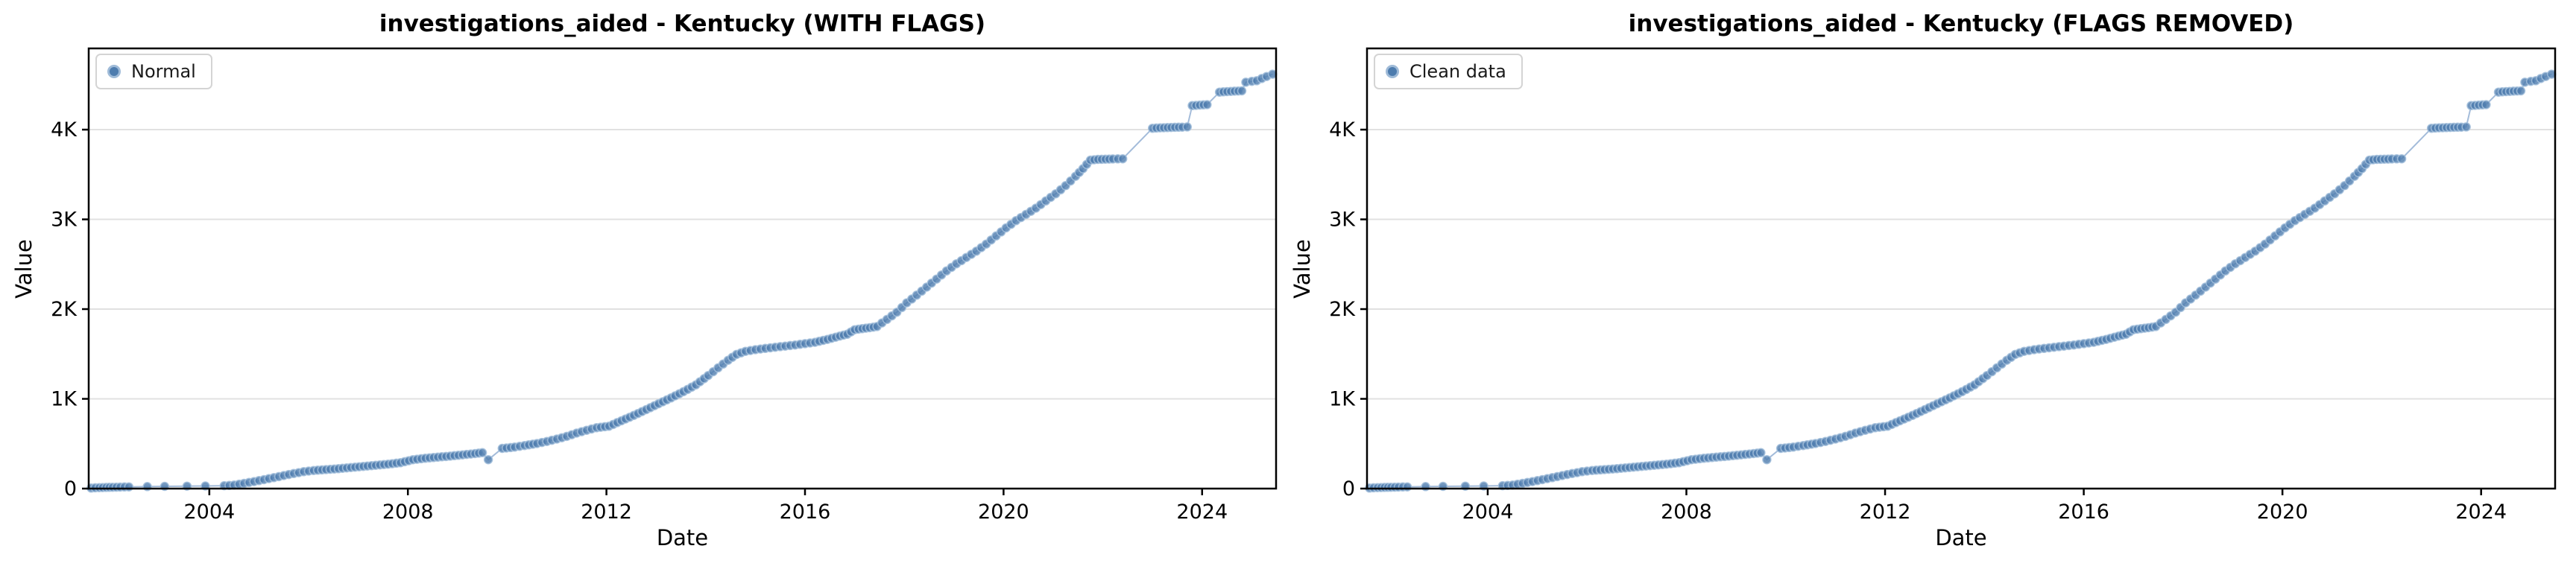 Image resolution: width=2576 pixels, height=572 pixels. I want to click on right-plot-ylabel: Value, so click(1302, 268).